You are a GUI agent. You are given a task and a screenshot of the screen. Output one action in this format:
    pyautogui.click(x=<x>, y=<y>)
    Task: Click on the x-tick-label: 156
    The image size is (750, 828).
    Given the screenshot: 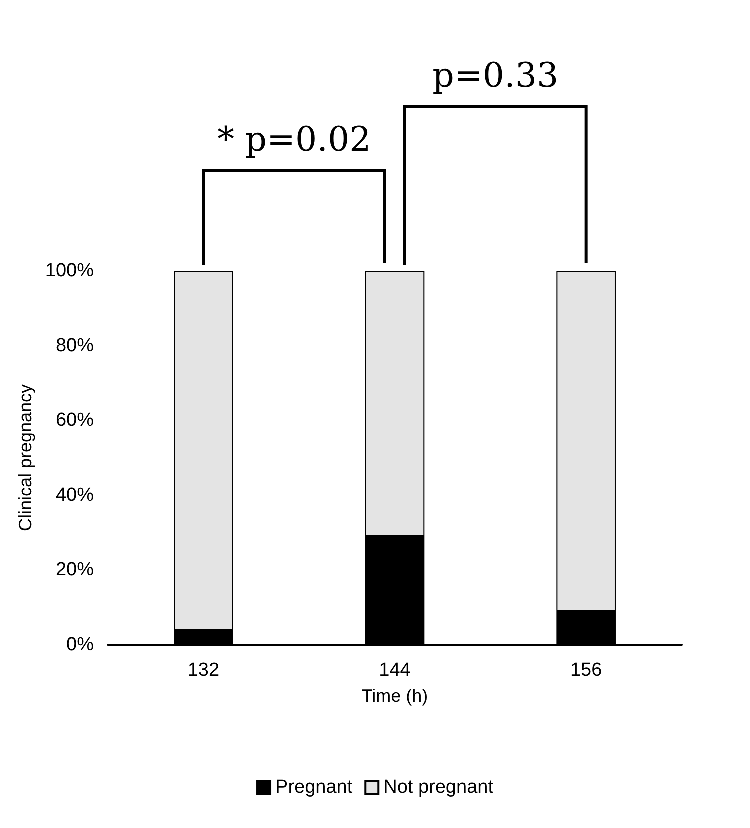 What is the action you would take?
    pyautogui.click(x=586, y=670)
    